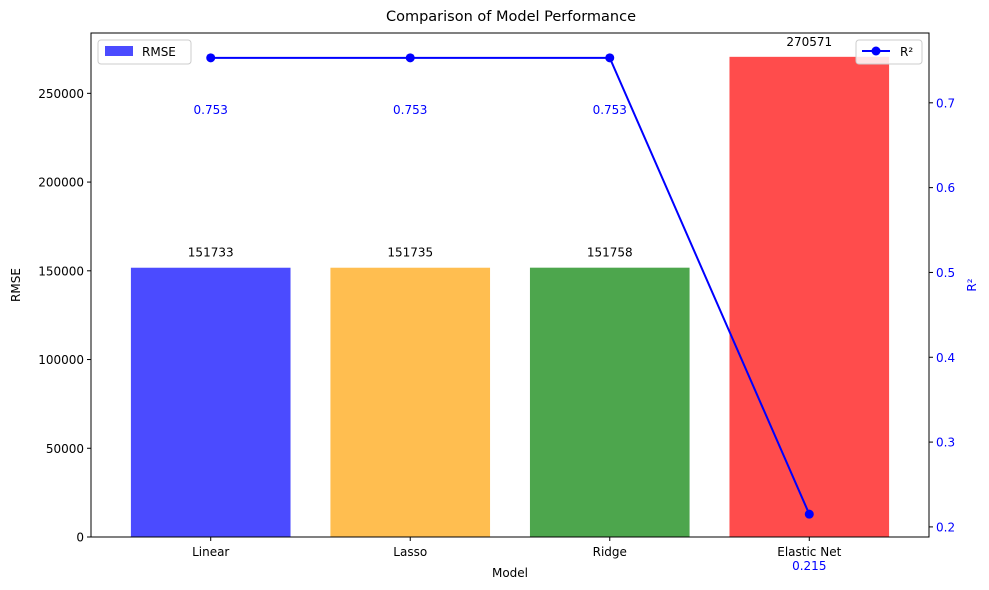  I want to click on bar-lasso, so click(410, 402).